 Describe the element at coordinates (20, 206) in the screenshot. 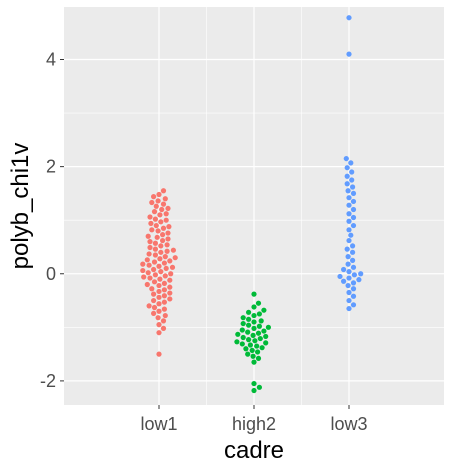

I see `y-axis-title: polyb_chi1v` at that location.